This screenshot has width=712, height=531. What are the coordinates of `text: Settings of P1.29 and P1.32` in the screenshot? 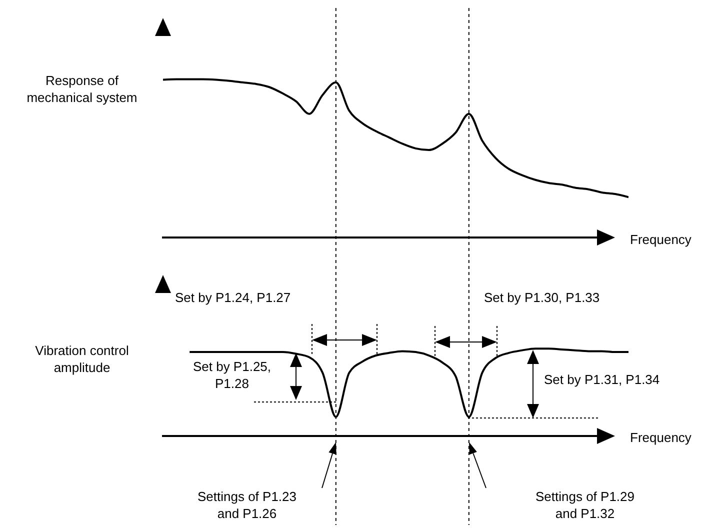 It's located at (585, 505).